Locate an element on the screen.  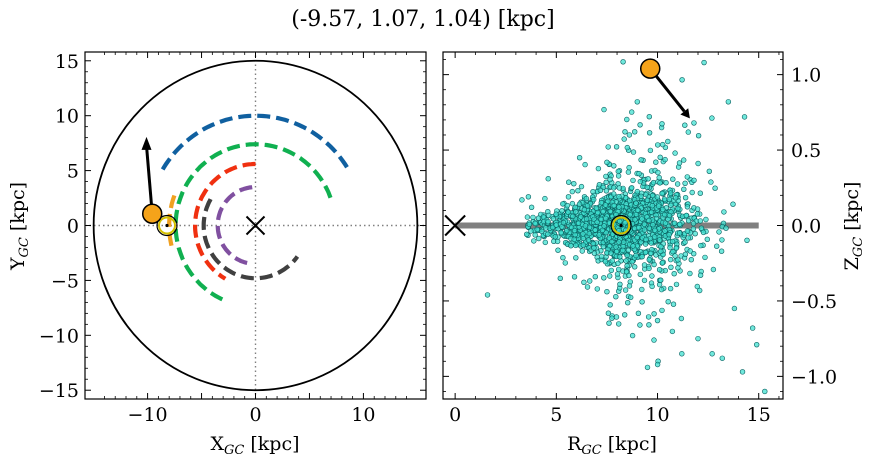
right-xlabel-main: R is located at coordinates (574, 444).